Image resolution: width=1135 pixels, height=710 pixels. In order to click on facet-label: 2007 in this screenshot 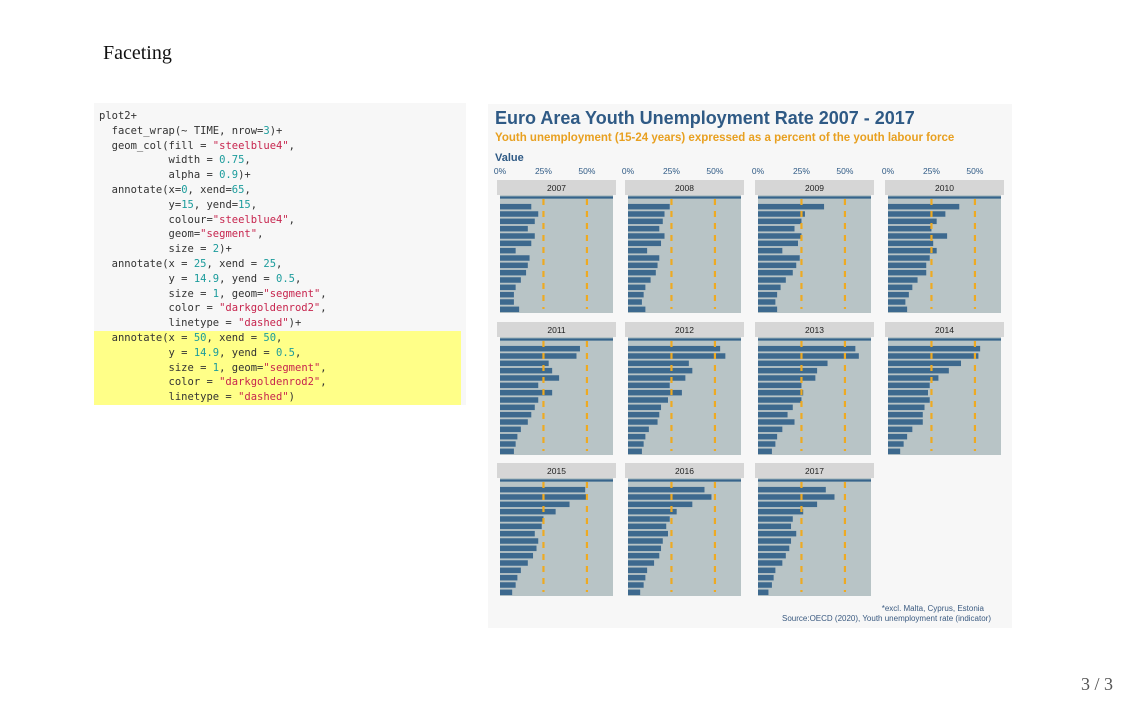, I will do `click(556, 188)`.